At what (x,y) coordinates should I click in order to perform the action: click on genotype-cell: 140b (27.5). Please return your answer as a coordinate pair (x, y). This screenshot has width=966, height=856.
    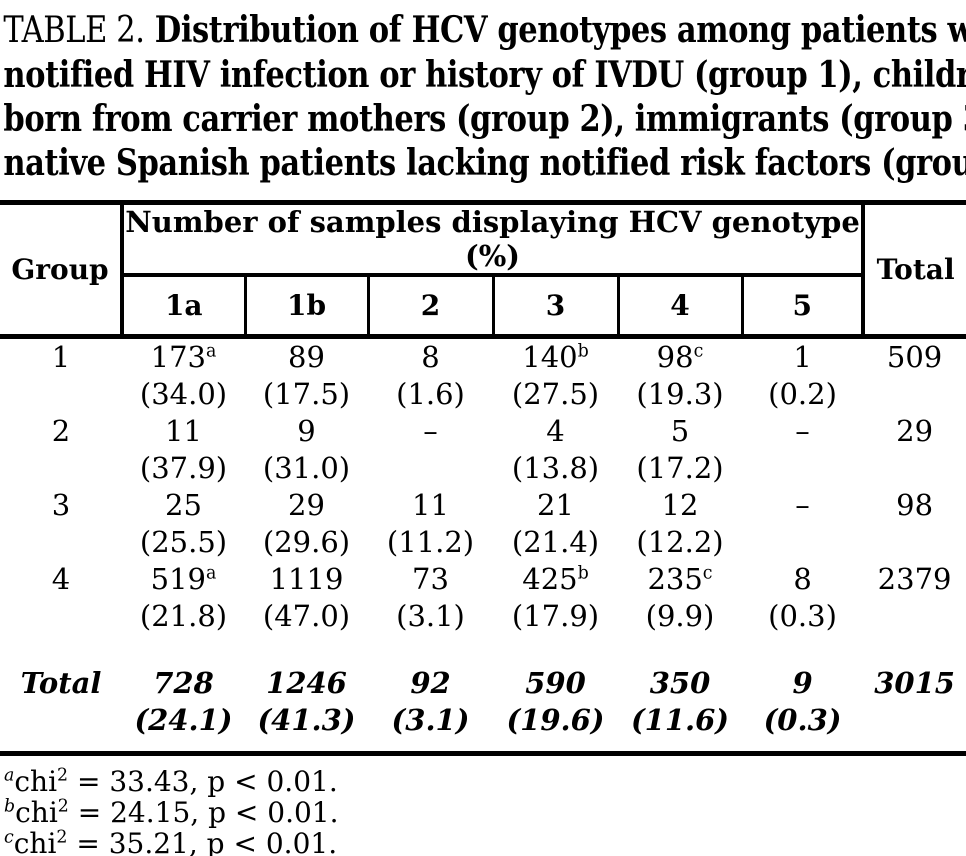
    Looking at the image, I should click on (555, 375).